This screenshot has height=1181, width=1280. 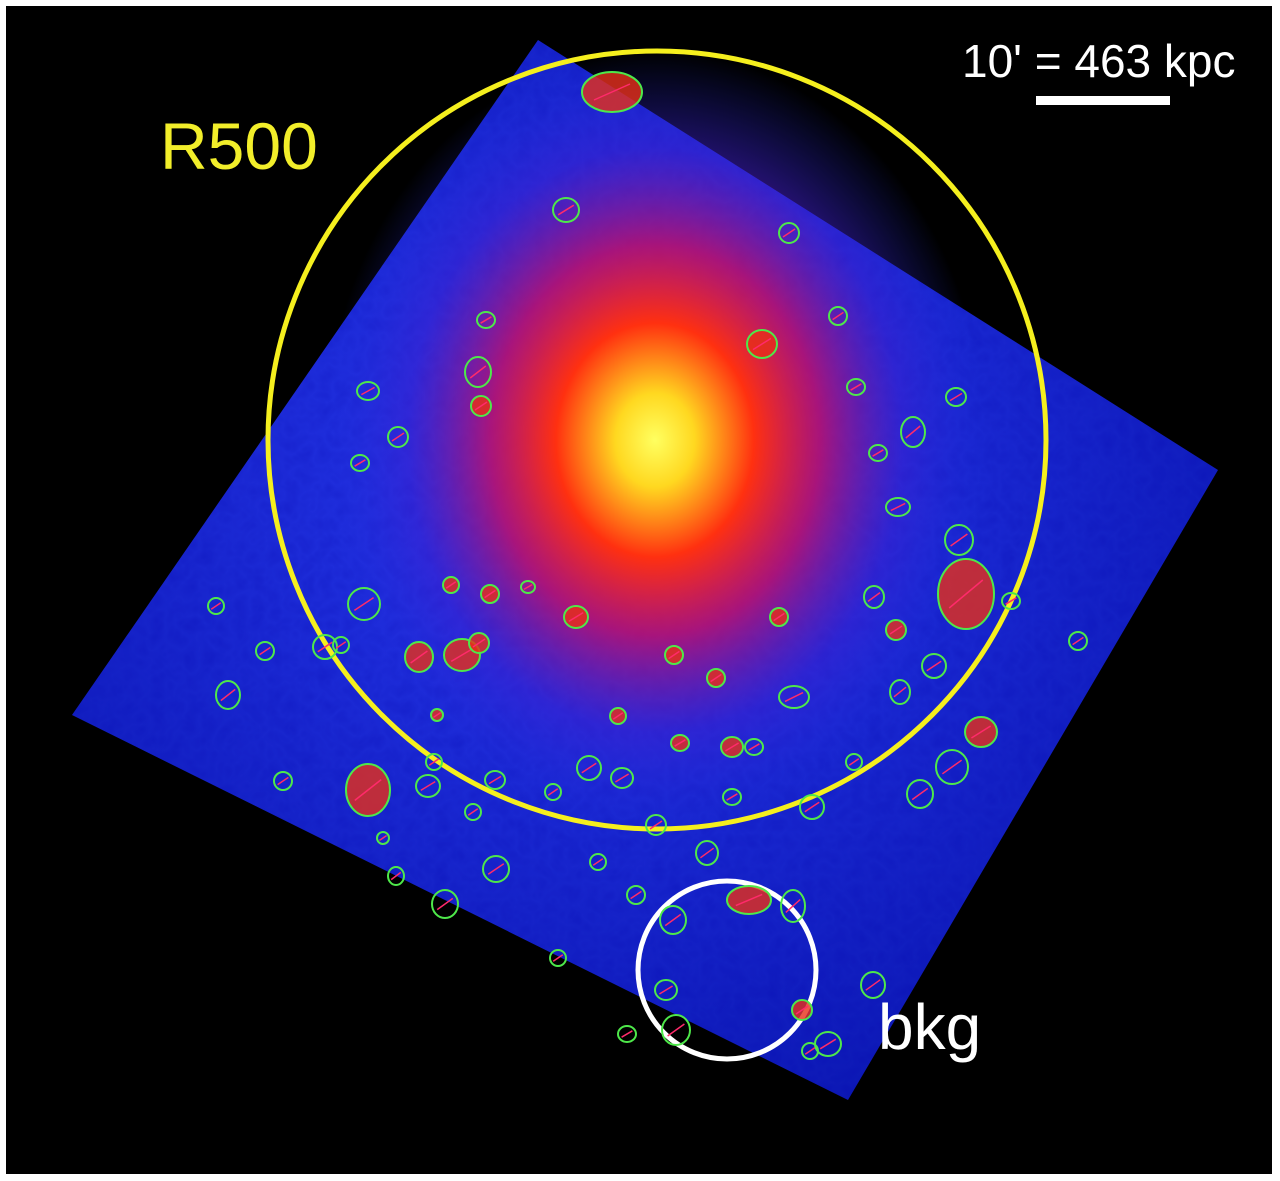 What do you see at coordinates (1099, 61) in the screenshot?
I see `scale-label: 10' = 463 kpc` at bounding box center [1099, 61].